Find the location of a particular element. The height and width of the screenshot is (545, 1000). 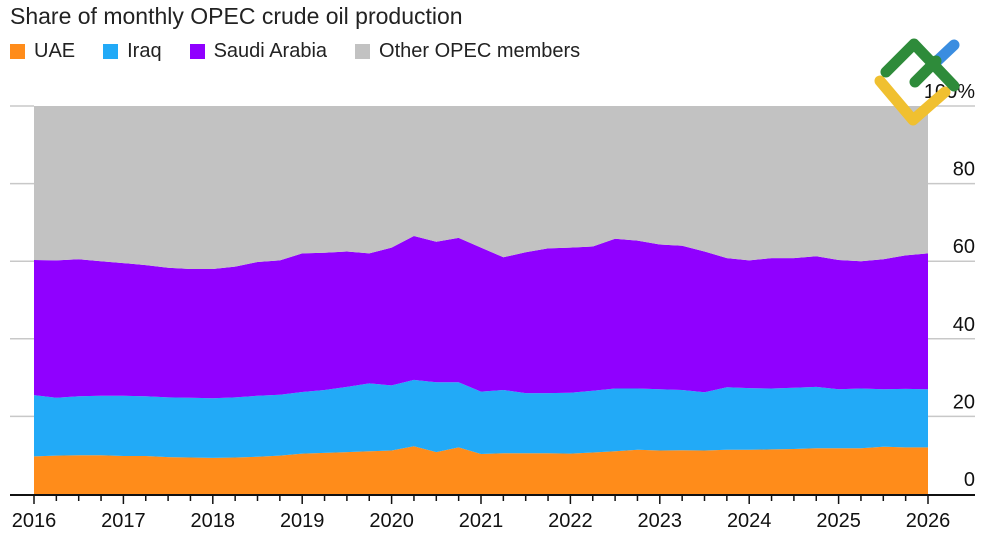

legend-label: Iraq is located at coordinates (144, 51).